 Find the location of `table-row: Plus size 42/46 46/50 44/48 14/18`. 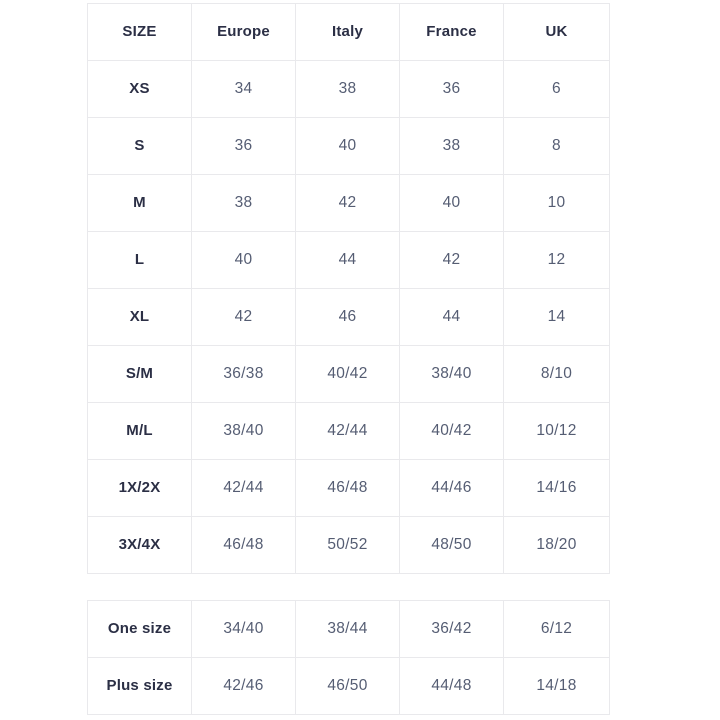

table-row: Plus size 42/46 46/50 44/48 14/18 is located at coordinates (348, 686).